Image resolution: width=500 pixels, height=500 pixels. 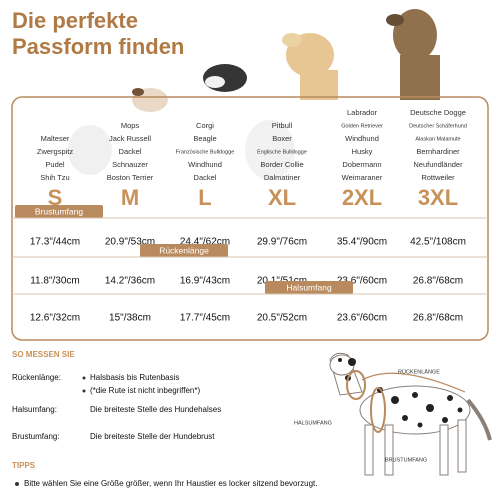 I want to click on breed-name: Boxer, so click(x=282, y=138).